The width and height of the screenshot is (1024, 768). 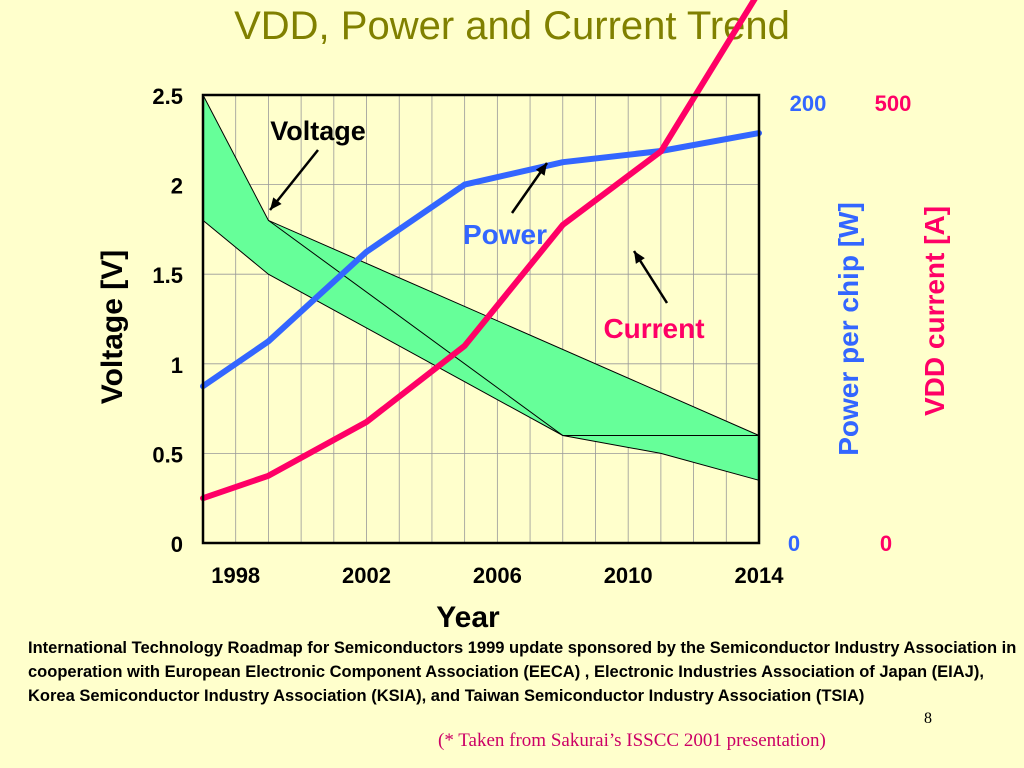 I want to click on x-tick-label: 2006, so click(x=497, y=575).